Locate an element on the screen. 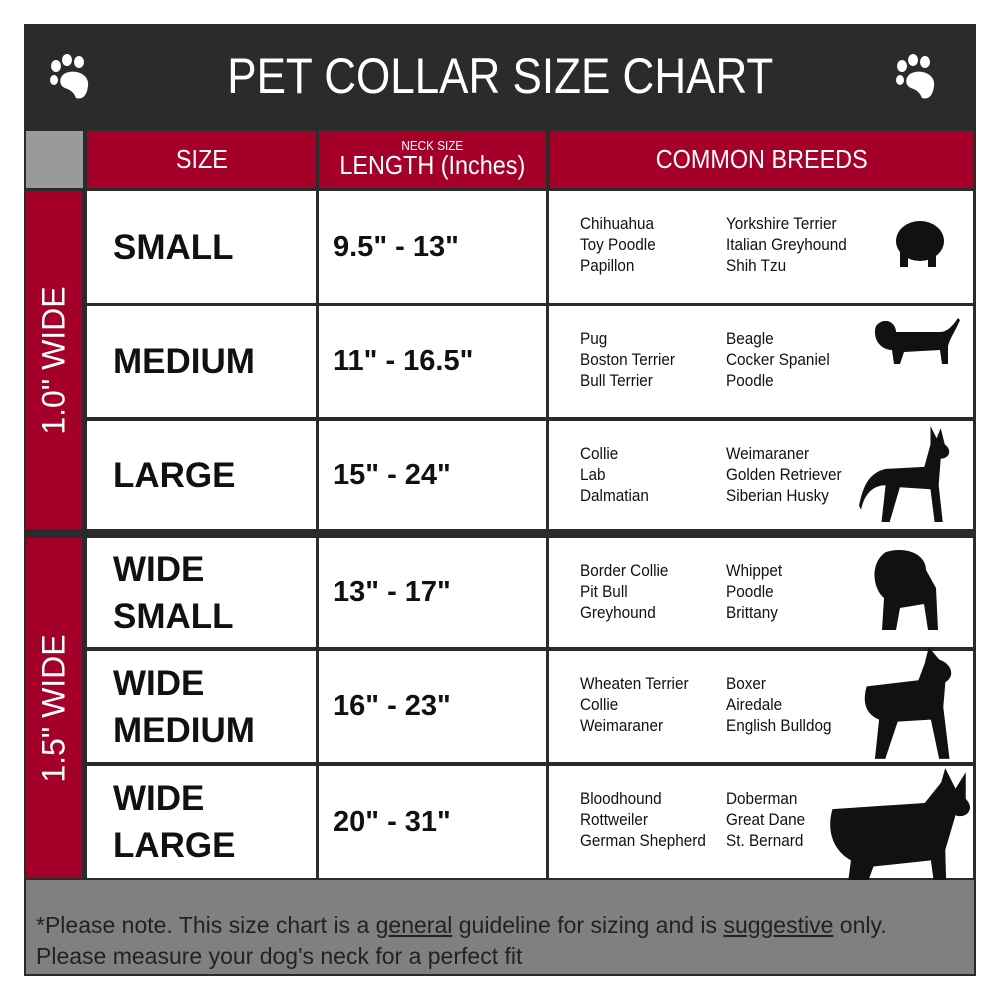  group-label: 1.5" WIDE is located at coordinates (53, 708).